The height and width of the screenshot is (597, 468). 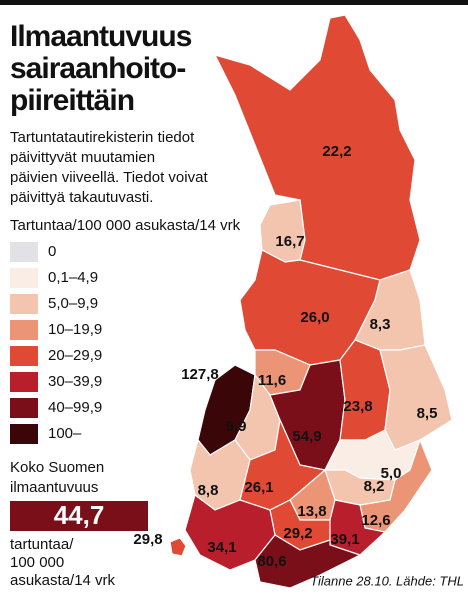 What do you see at coordinates (97, 68) in the screenshot?
I see `title-line: sairaanhoito-` at bounding box center [97, 68].